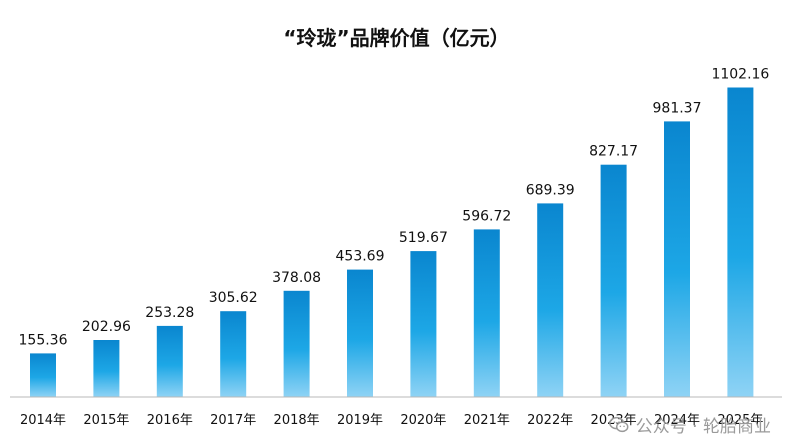 This screenshot has width=793, height=447. What do you see at coordinates (396, 38) in the screenshot?
I see `chart-title: “玲珑”品牌价值（亿元）` at bounding box center [396, 38].